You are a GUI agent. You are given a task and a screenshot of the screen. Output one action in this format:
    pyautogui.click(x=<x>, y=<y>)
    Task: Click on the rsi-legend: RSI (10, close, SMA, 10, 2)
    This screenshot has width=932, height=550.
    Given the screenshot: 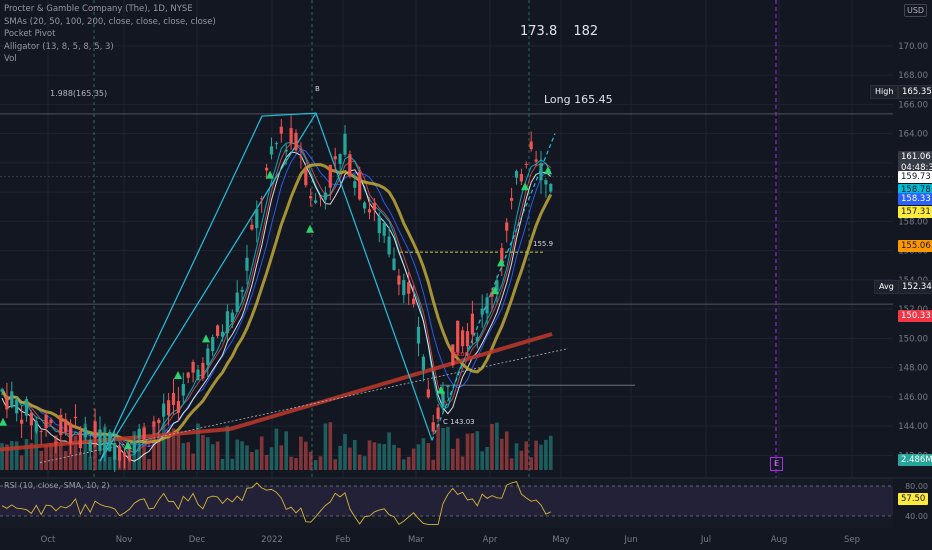 What is the action you would take?
    pyautogui.click(x=57, y=485)
    